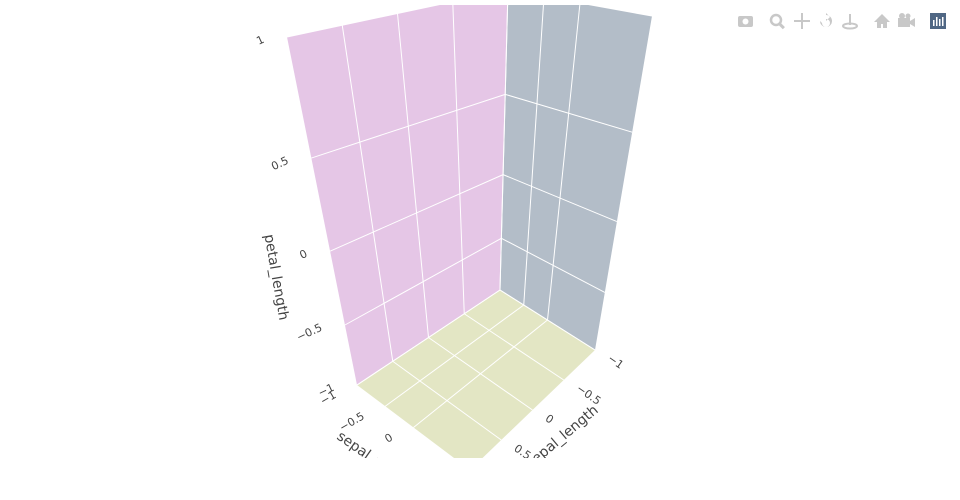 This screenshot has width=960, height=500. What do you see at coordinates (938, 21) in the screenshot?
I see `plotly-logo` at bounding box center [938, 21].